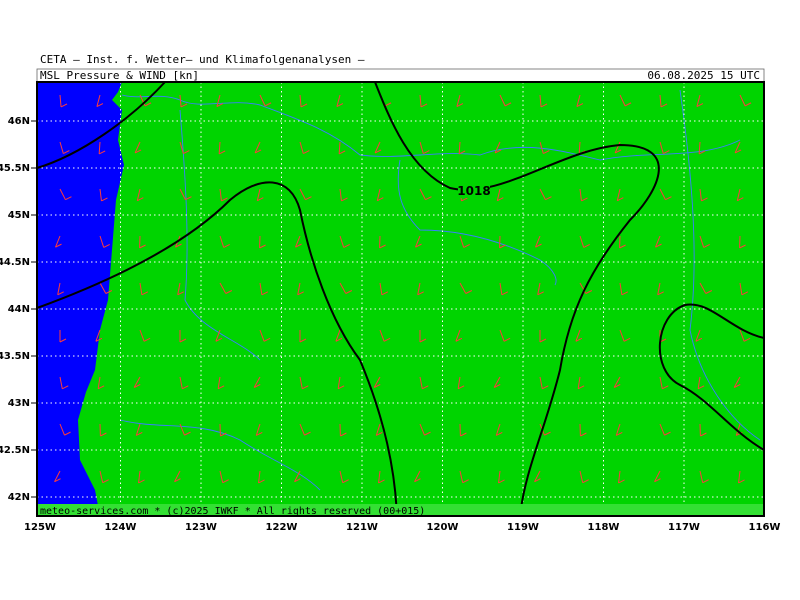 Image resolution: width=800 pixels, height=600 pixels. What do you see at coordinates (19, 497) in the screenshot?
I see `lat-label: 42N` at bounding box center [19, 497].